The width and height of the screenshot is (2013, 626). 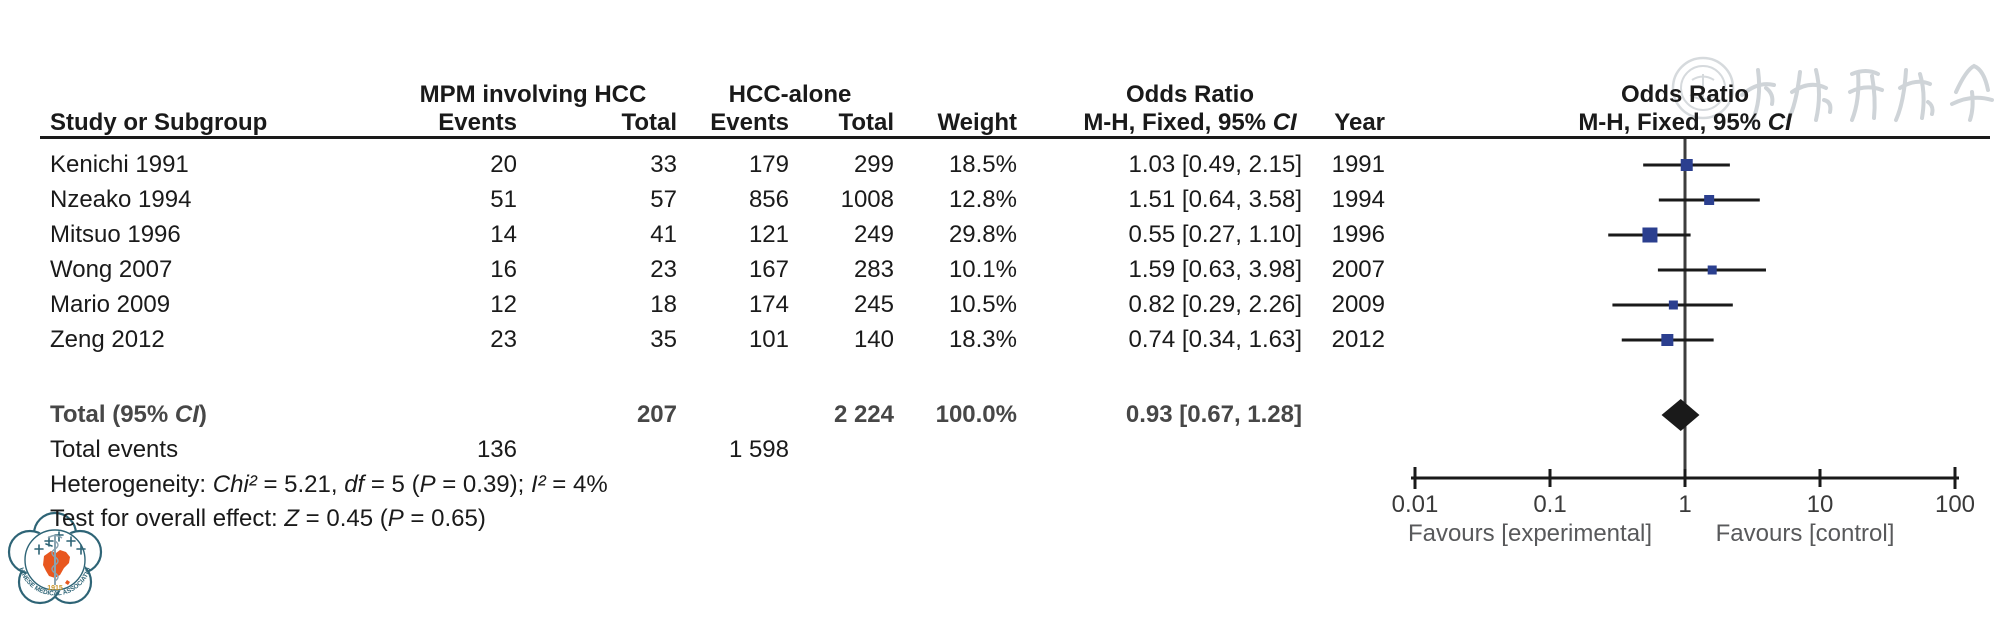 What do you see at coordinates (873, 339) in the screenshot?
I see `cell-total2: 140` at bounding box center [873, 339].